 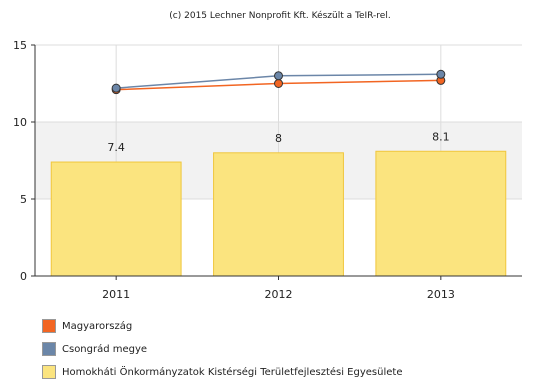 What do you see at coordinates (20, 45) in the screenshot?
I see `y-tick-label: 15` at bounding box center [20, 45].